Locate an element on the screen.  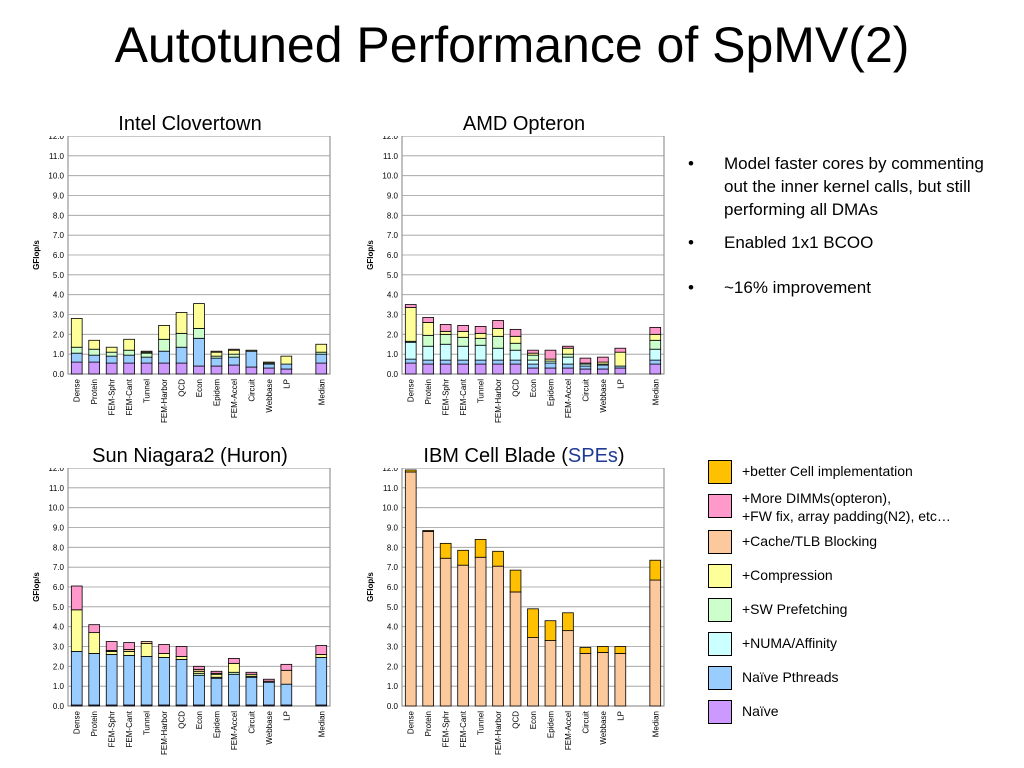
x-tick-label: Tunnel is located at coordinates (481, 391).